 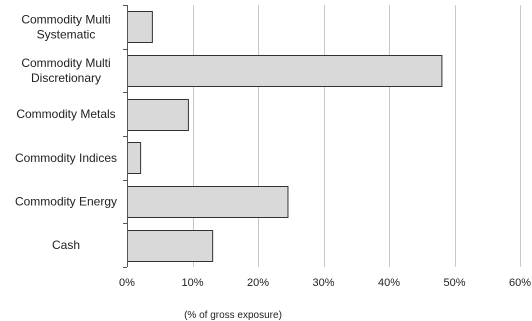 What do you see at coordinates (66, 202) in the screenshot?
I see `category-label-4: Commodity Energy` at bounding box center [66, 202].